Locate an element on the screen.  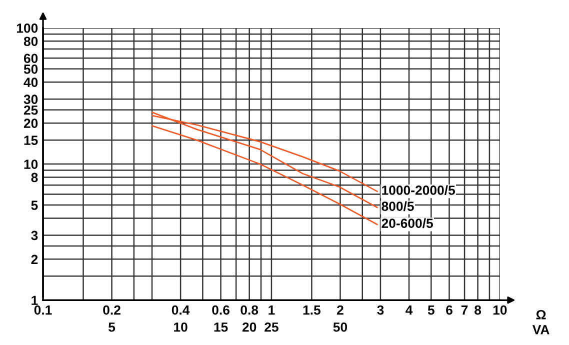
y-tick-label: 15 is located at coordinates (31, 140).